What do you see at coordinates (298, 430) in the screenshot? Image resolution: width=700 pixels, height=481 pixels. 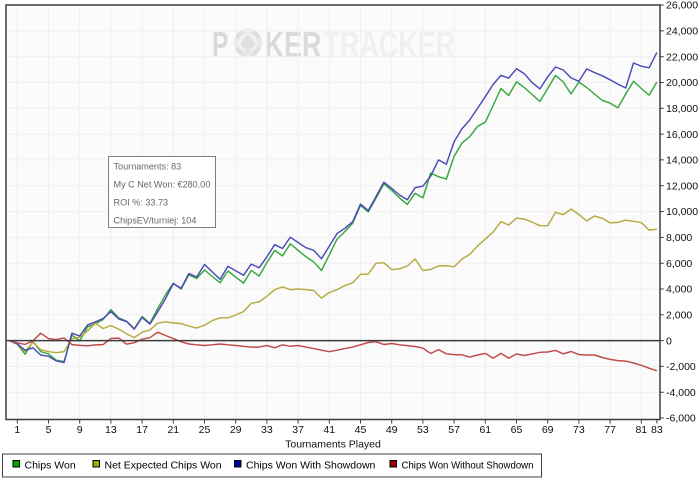 I see `svg-text: 37` at bounding box center [298, 430].